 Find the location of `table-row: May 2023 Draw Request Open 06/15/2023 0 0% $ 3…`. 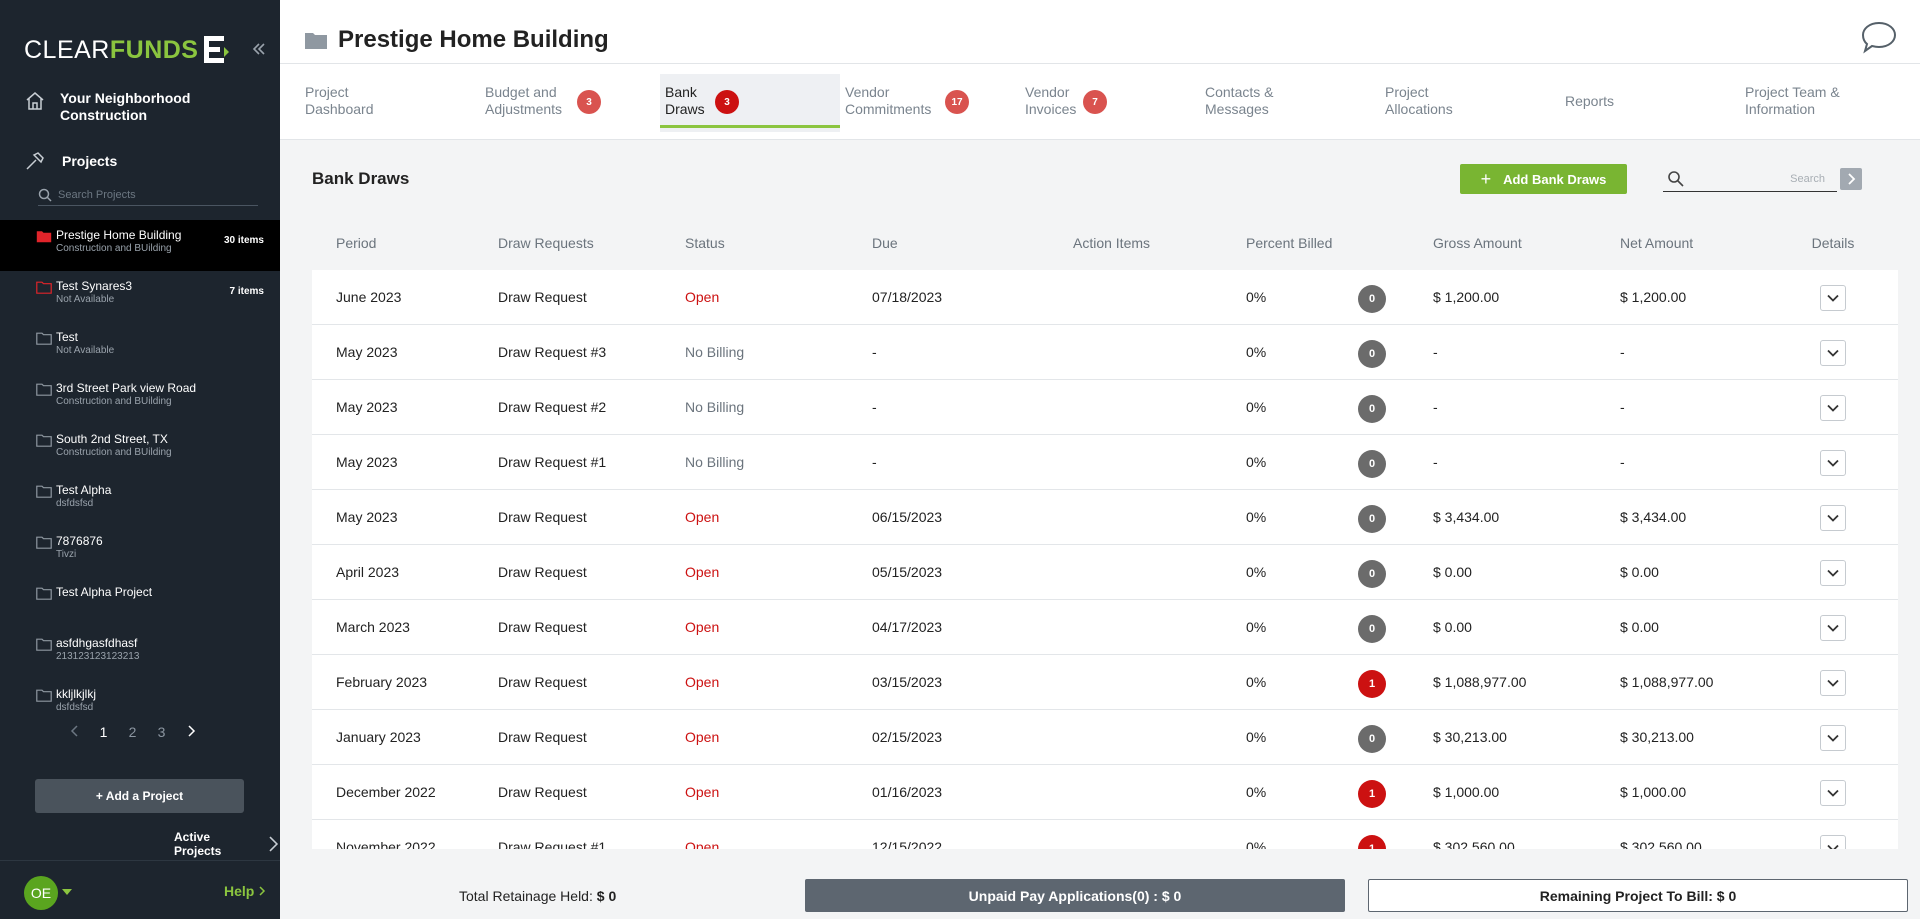

table-row: May 2023 Draw Request Open 06/15/2023 0 0% $ 3… is located at coordinates (1105, 517).